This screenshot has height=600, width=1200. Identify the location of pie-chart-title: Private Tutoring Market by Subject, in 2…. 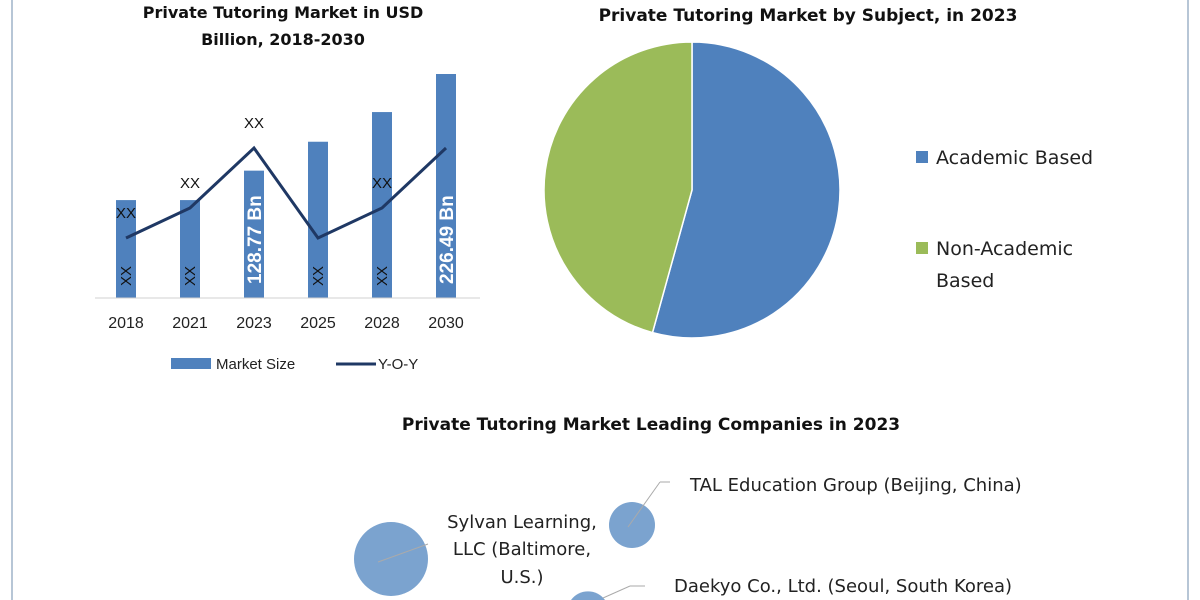
(808, 16).